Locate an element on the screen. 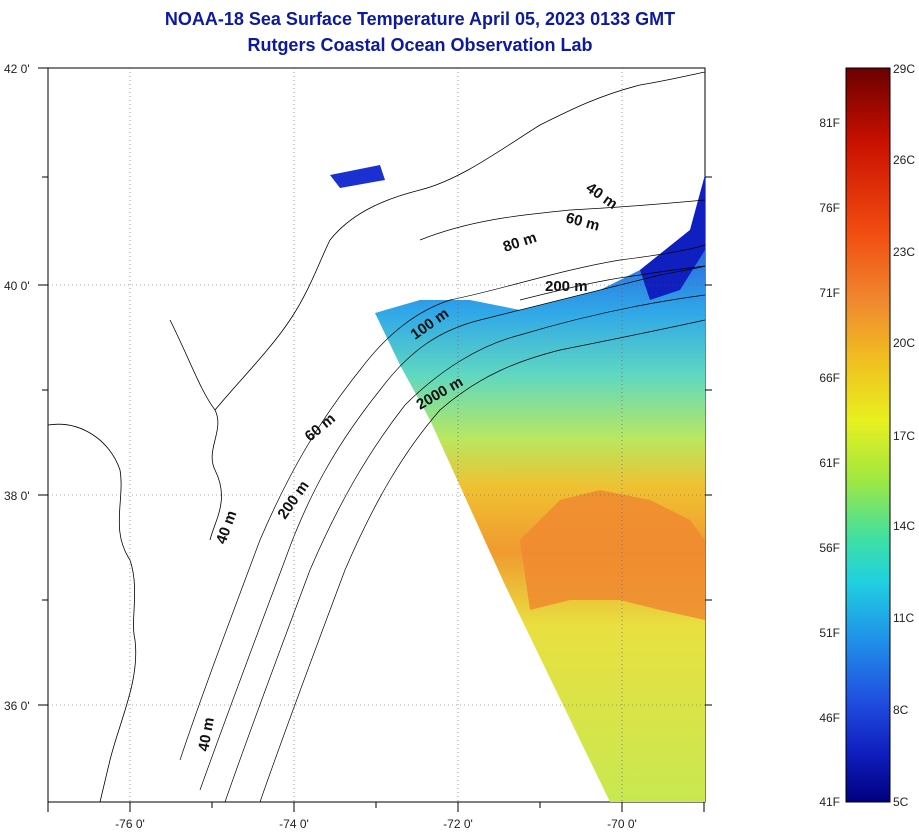 The image size is (919, 832). contour-label: 40 m is located at coordinates (206, 734).